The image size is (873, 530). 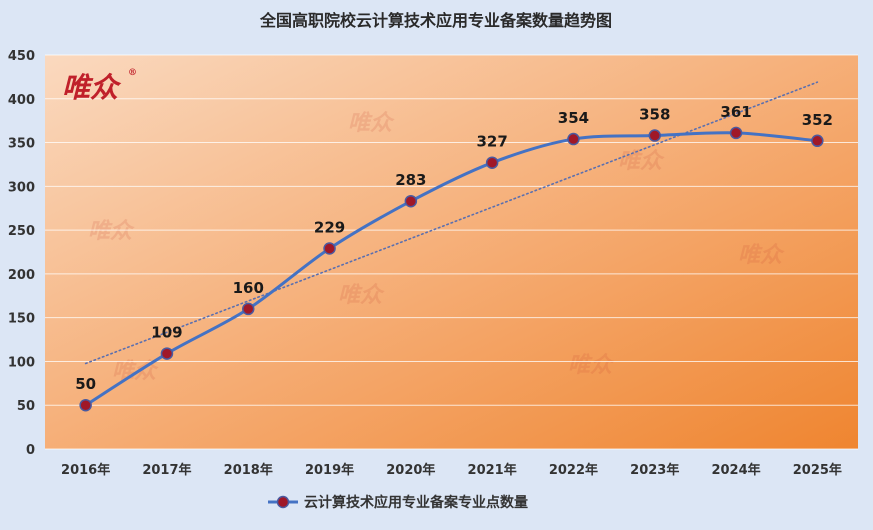 I want to click on logo: 唯众 ®, so click(x=99, y=86).